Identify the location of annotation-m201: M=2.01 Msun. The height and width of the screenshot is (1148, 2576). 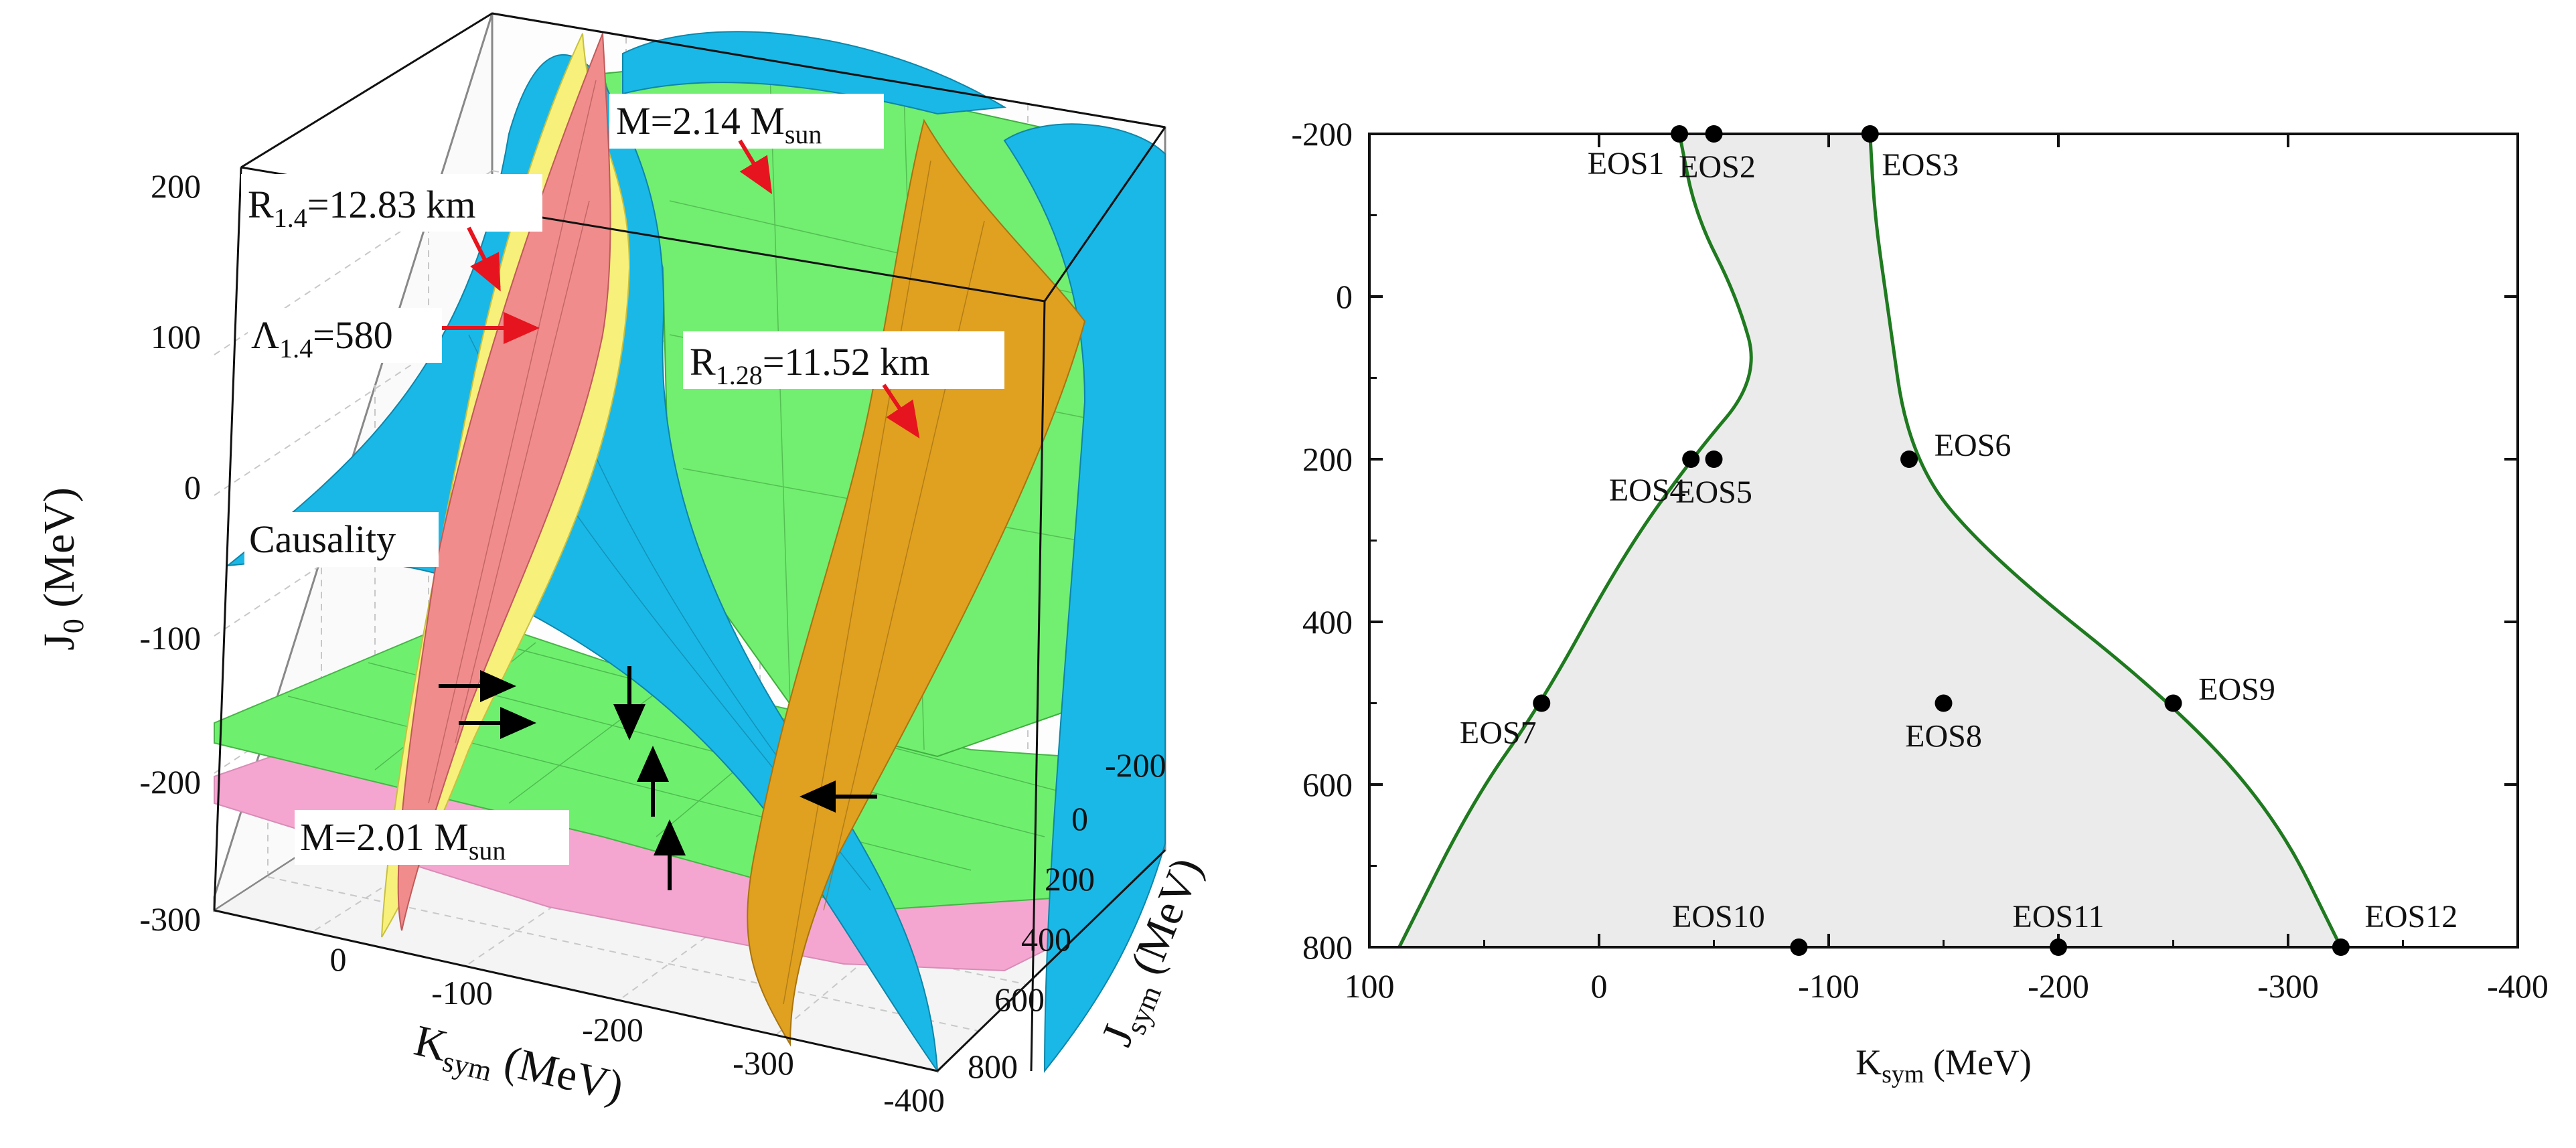
(432, 838).